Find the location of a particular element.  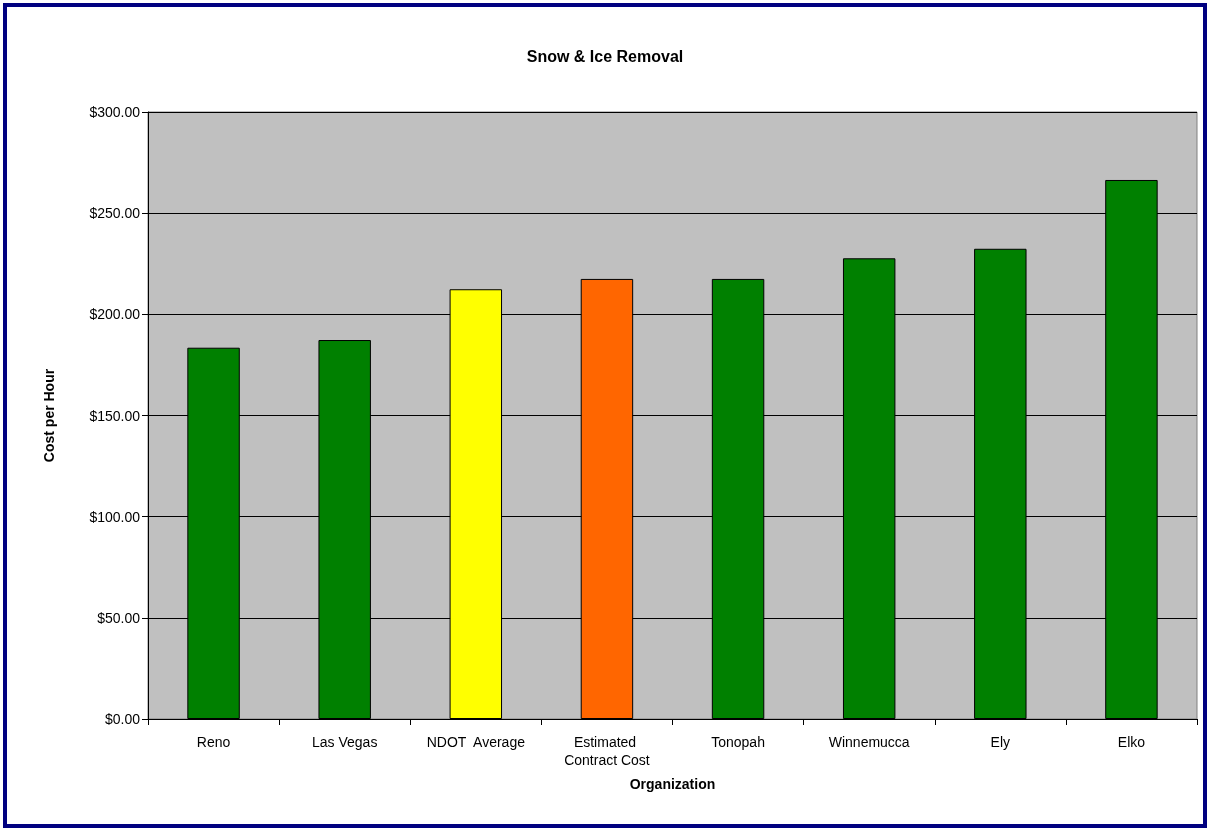

x-axis-title: Organization is located at coordinates (672, 784).